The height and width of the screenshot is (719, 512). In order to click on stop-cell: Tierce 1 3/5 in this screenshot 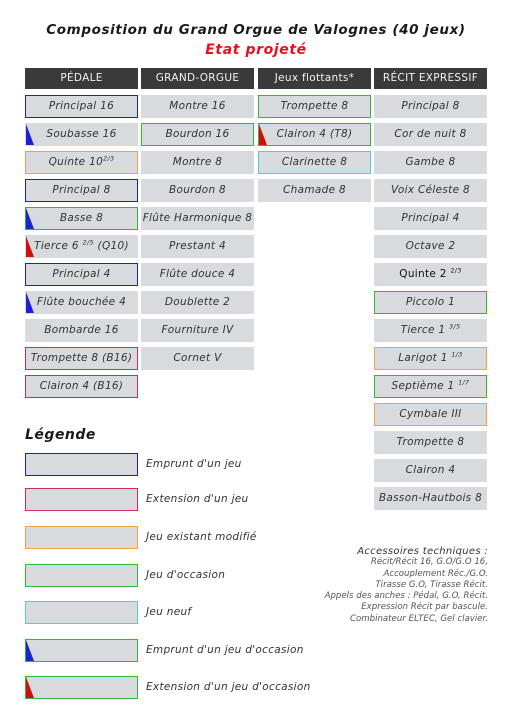, I will do `click(430, 330)`.